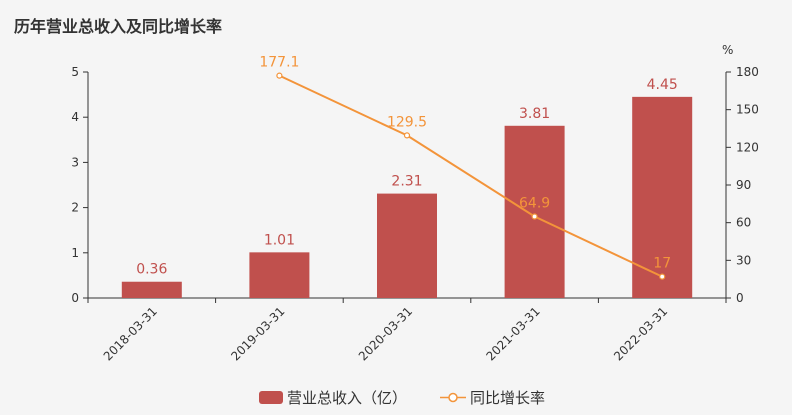 This screenshot has height=415, width=792. Describe the element at coordinates (271, 397) in the screenshot. I see `legend-bar-swatch` at that location.